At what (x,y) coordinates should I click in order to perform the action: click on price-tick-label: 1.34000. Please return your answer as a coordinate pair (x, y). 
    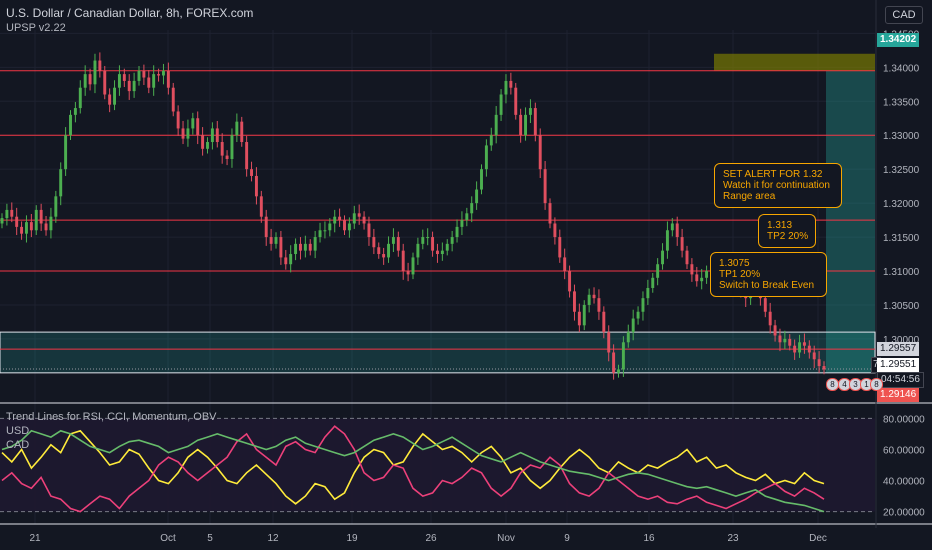
    Looking at the image, I should click on (901, 68).